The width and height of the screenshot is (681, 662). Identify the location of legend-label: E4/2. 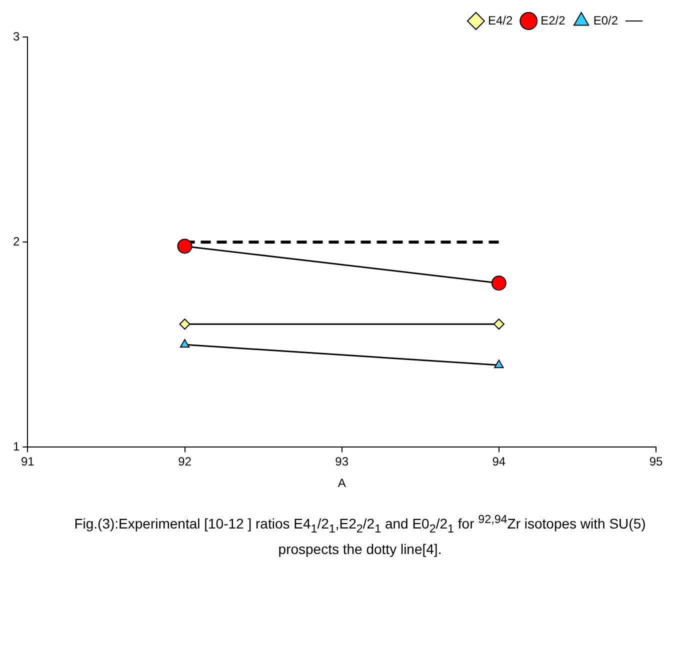
(500, 20).